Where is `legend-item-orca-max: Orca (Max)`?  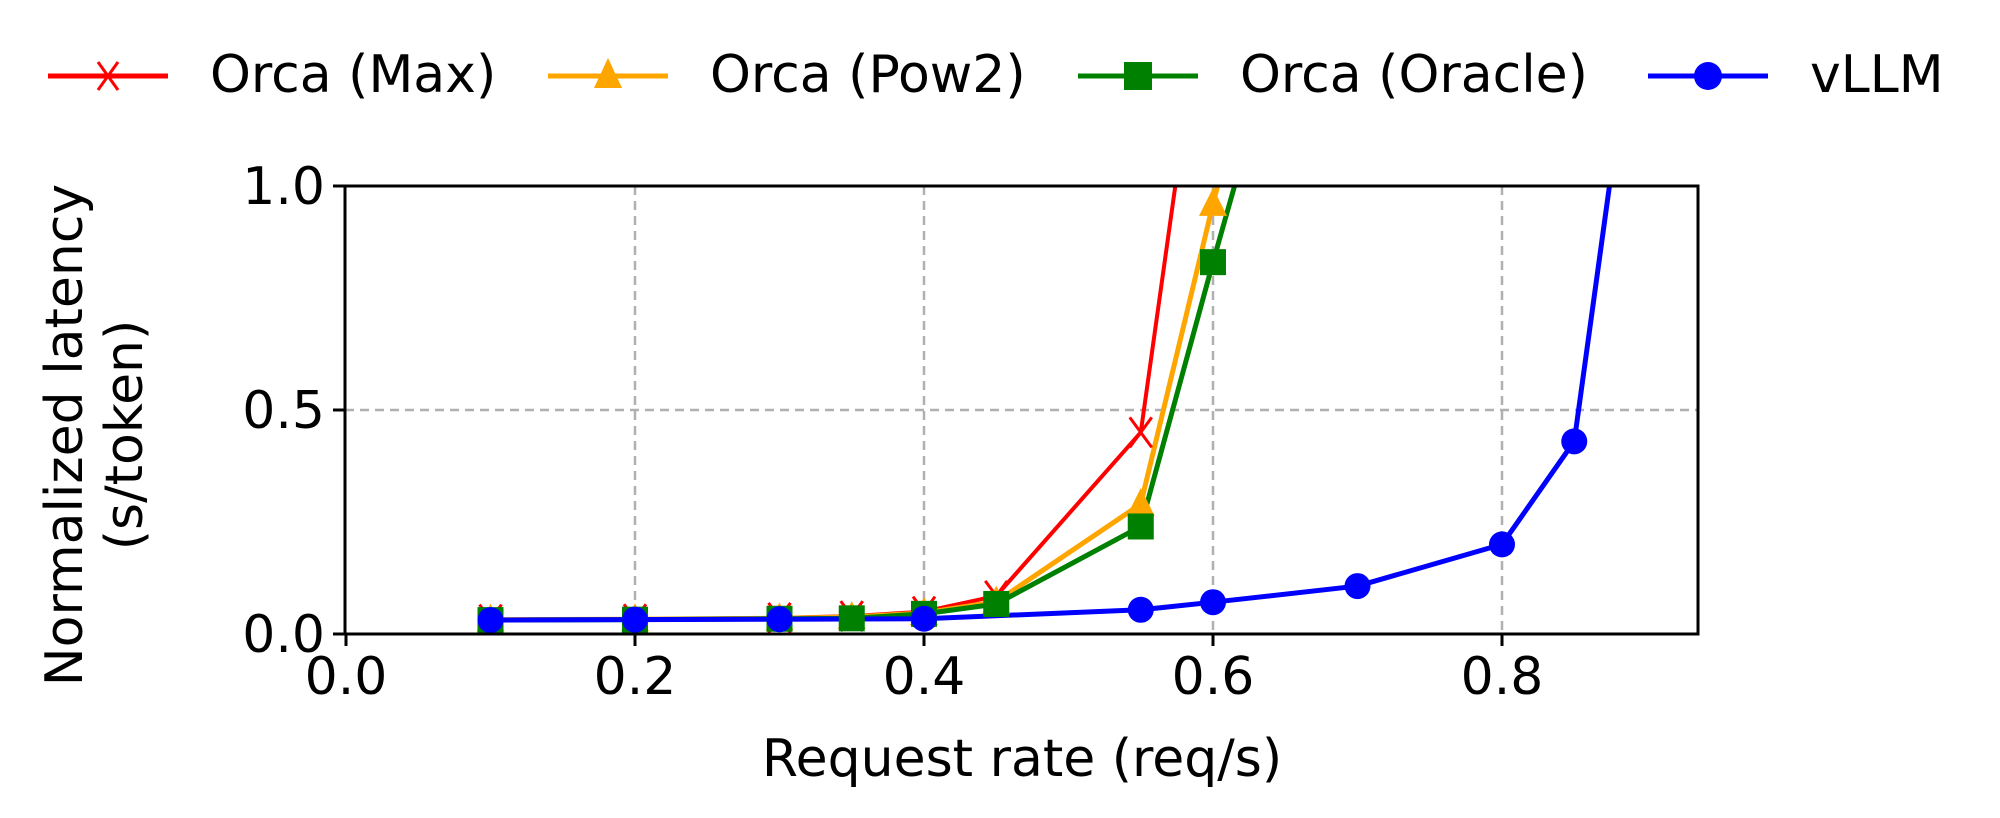 legend-item-orca-max: Orca (Max) is located at coordinates (272, 75).